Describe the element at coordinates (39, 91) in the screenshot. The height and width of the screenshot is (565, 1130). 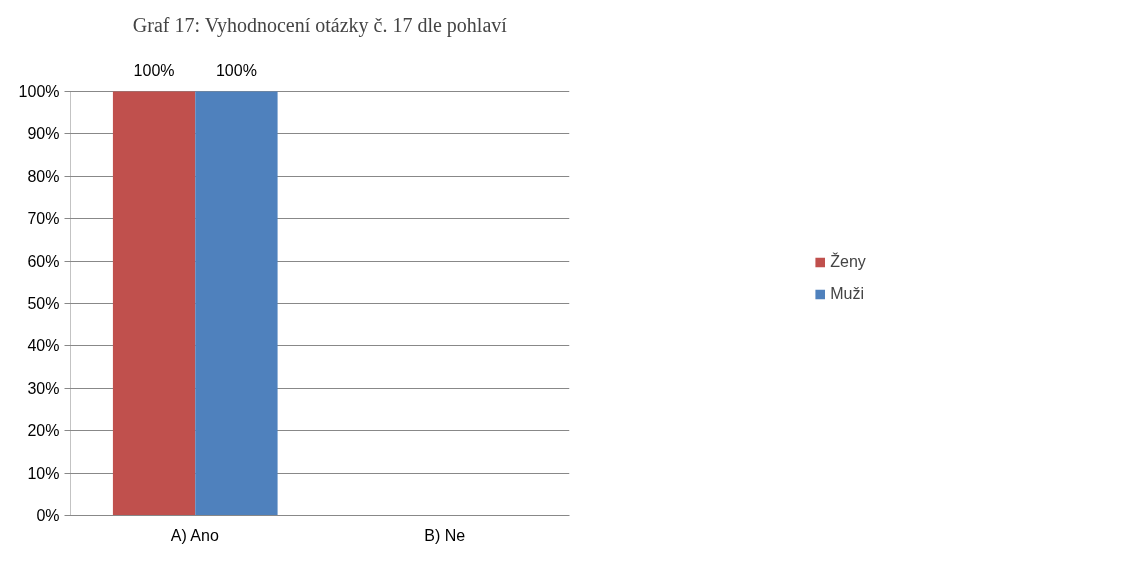
I see `y-tick-label: 100%` at that location.